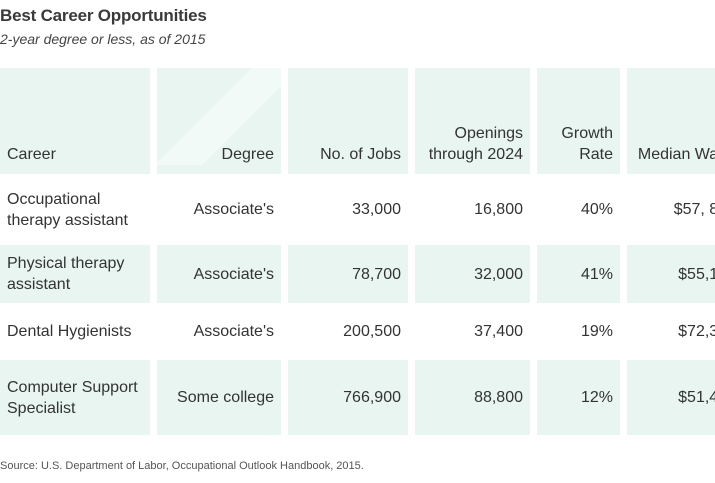 The width and height of the screenshot is (715, 483). I want to click on column-header-openings: Openings through 2024, so click(472, 121).